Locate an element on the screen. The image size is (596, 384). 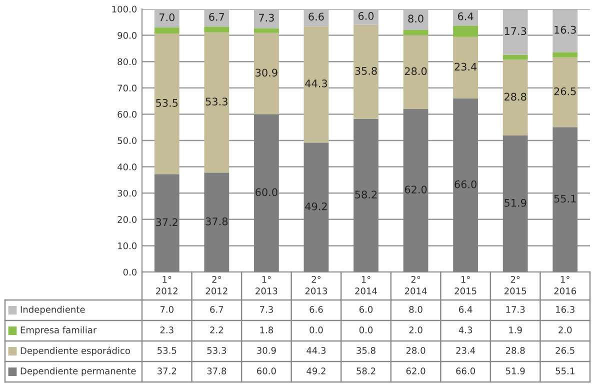
data-label: 7.0 is located at coordinates (167, 309).